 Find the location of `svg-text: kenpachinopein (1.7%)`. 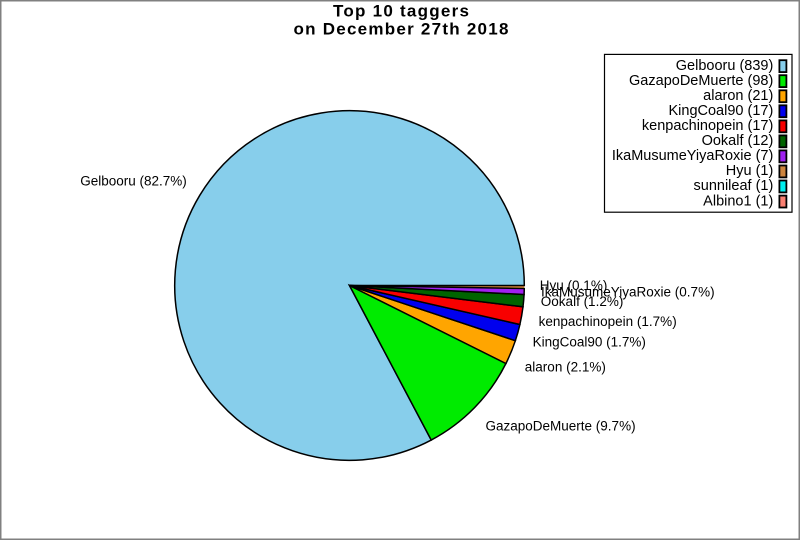

svg-text: kenpachinopein (1.7%) is located at coordinates (608, 321).